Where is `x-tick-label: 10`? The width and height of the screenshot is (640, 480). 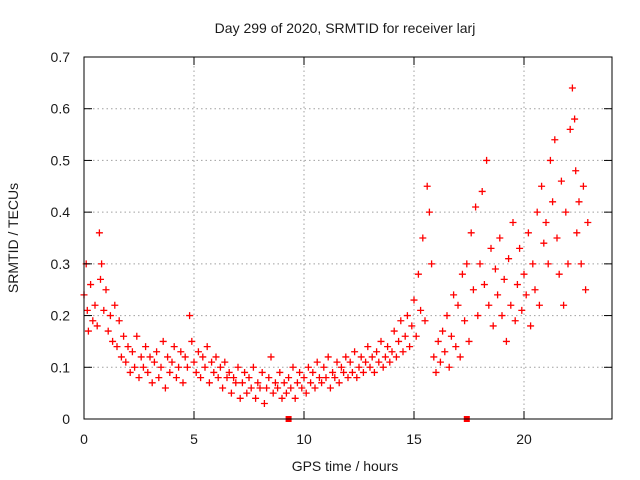 x-tick-label: 10 is located at coordinates (304, 439).